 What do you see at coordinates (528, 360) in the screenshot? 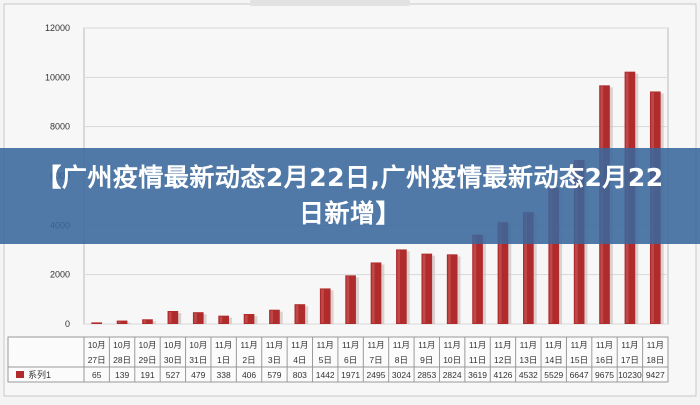
I see `x-category-label-day: 13日` at bounding box center [528, 360].